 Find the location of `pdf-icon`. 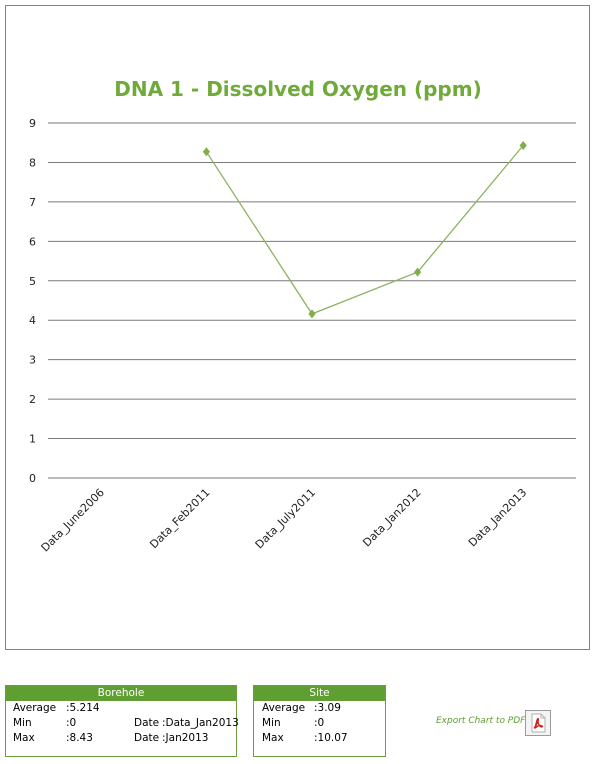

pdf-icon is located at coordinates (538, 723).